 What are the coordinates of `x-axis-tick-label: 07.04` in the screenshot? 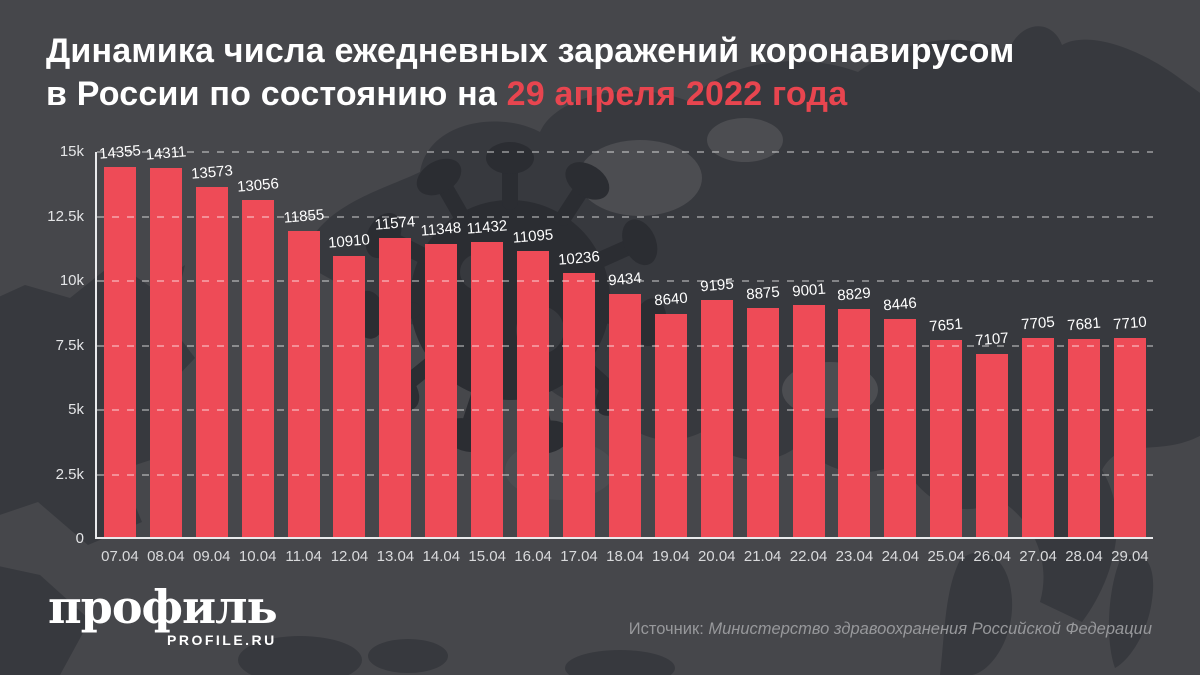 It's located at (120, 556).